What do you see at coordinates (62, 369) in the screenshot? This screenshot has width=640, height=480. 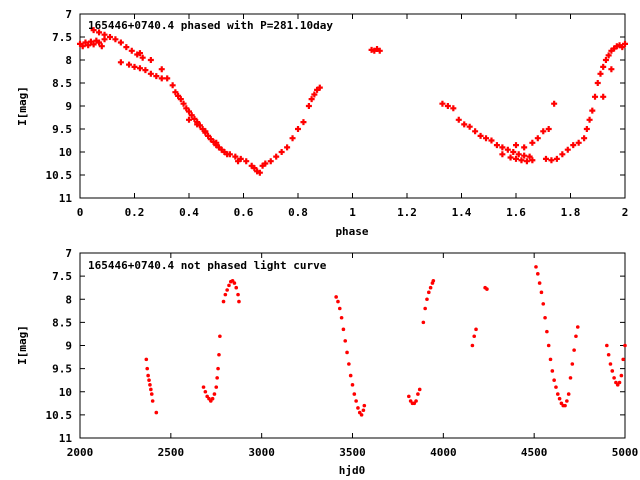 I see `unphased-y-tick-label: 9.5` at bounding box center [62, 369].